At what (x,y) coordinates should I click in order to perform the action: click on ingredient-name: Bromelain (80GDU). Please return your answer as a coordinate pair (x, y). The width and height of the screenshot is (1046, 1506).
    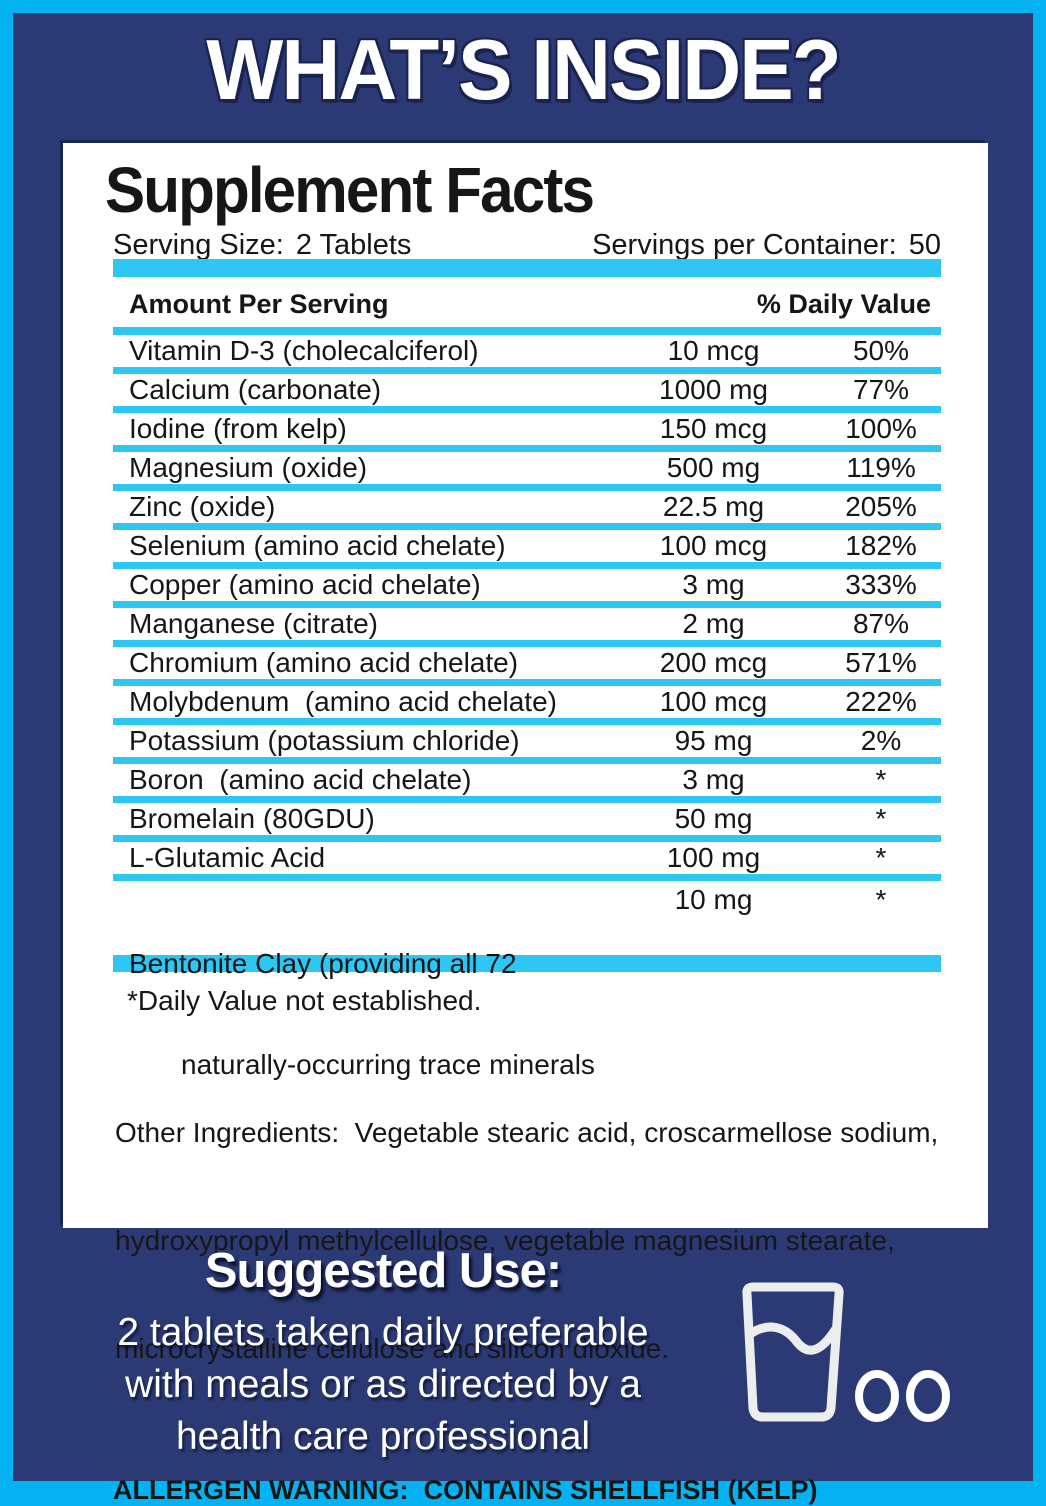
    Looking at the image, I should click on (252, 818).